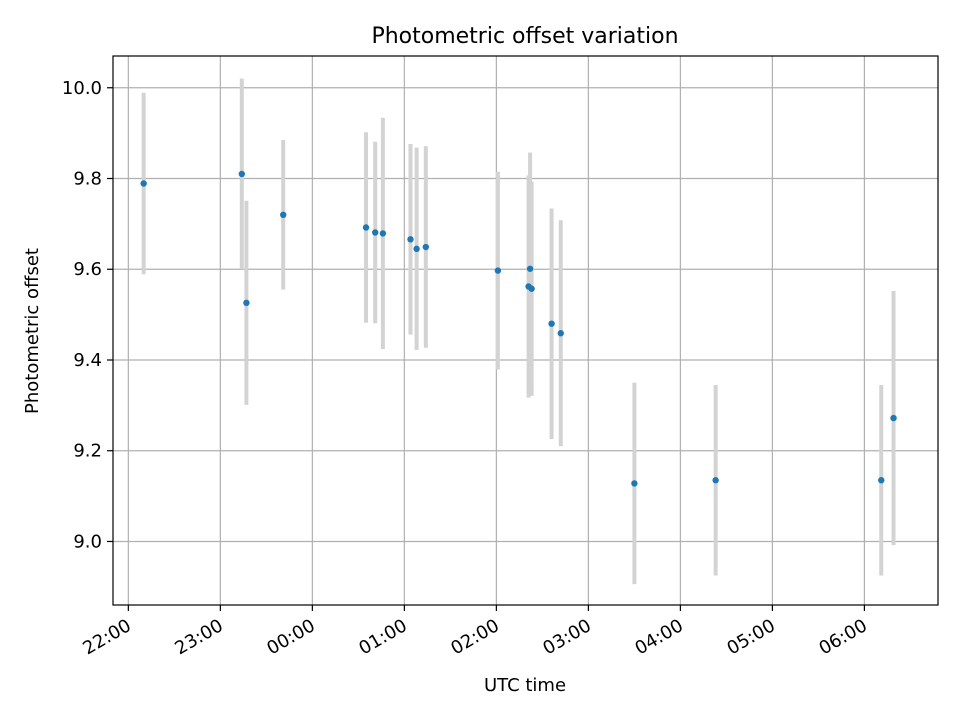  Describe the element at coordinates (87, 360) in the screenshot. I see `y-tick-label: 9.4` at that location.